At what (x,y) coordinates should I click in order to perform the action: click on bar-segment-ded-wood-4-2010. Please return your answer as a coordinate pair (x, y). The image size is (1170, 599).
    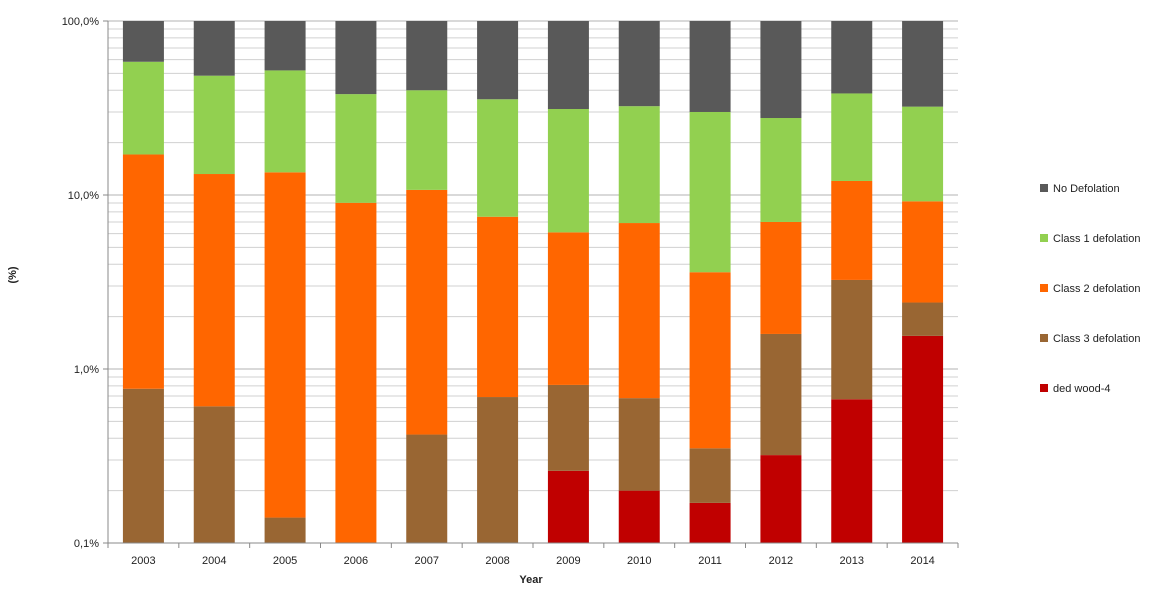
    Looking at the image, I should click on (639, 516).